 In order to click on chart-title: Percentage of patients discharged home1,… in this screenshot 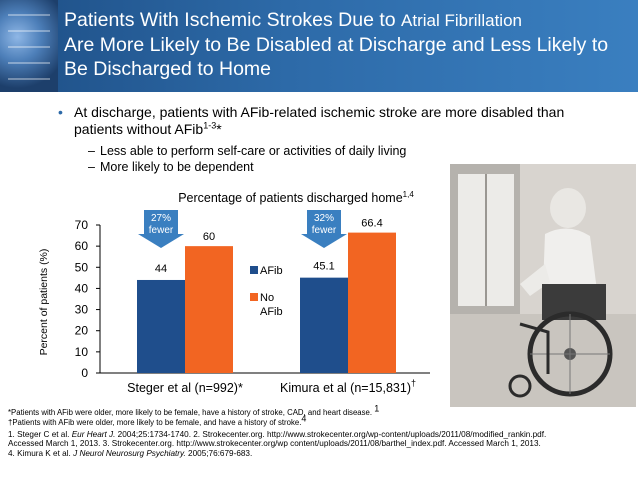, I will do `click(296, 197)`.